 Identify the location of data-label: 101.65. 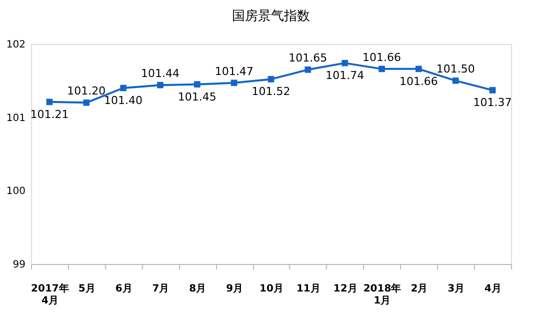
(308, 58).